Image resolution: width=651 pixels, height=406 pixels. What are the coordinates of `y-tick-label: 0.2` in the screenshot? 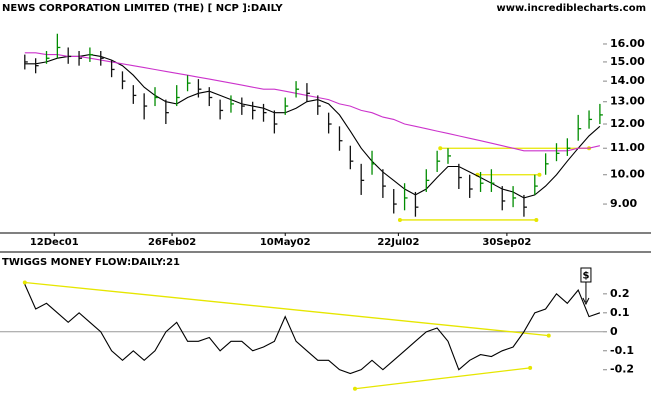 It's located at (620, 293).